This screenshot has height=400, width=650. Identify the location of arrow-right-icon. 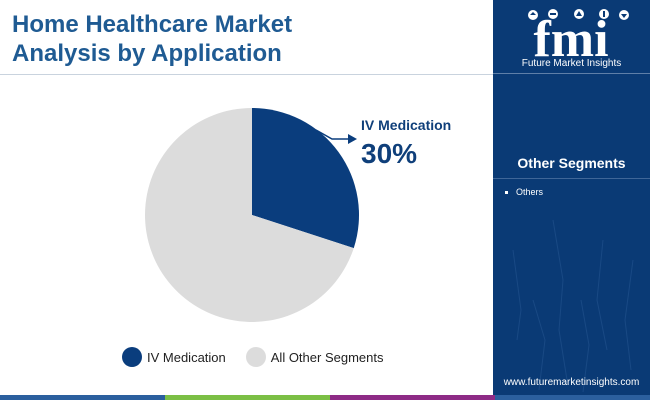
(352, 139).